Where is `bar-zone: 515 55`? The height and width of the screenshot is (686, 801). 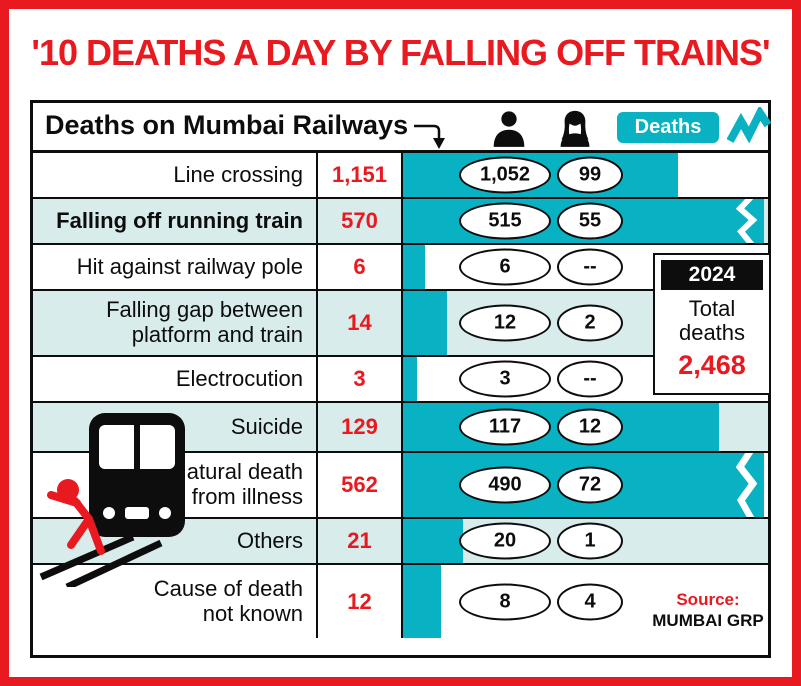
bar-zone: 515 55 is located at coordinates (585, 221).